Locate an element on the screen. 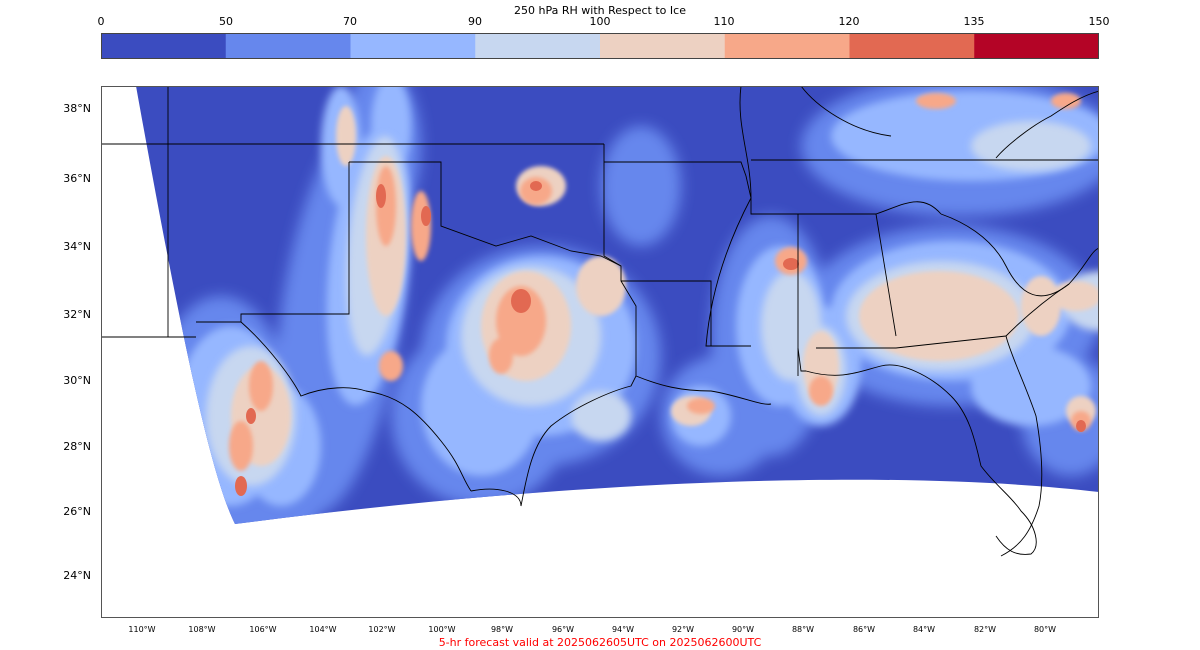 Image resolution: width=1200 pixels, height=650 pixels. lon-label-84w: 84°W is located at coordinates (924, 629).